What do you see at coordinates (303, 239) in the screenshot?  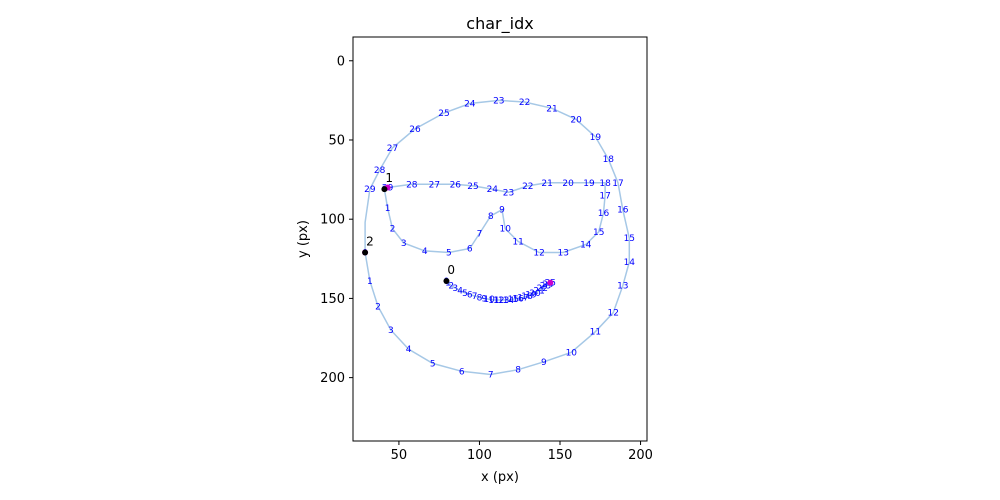 I see `y-axis-label: y (px)` at bounding box center [303, 239].